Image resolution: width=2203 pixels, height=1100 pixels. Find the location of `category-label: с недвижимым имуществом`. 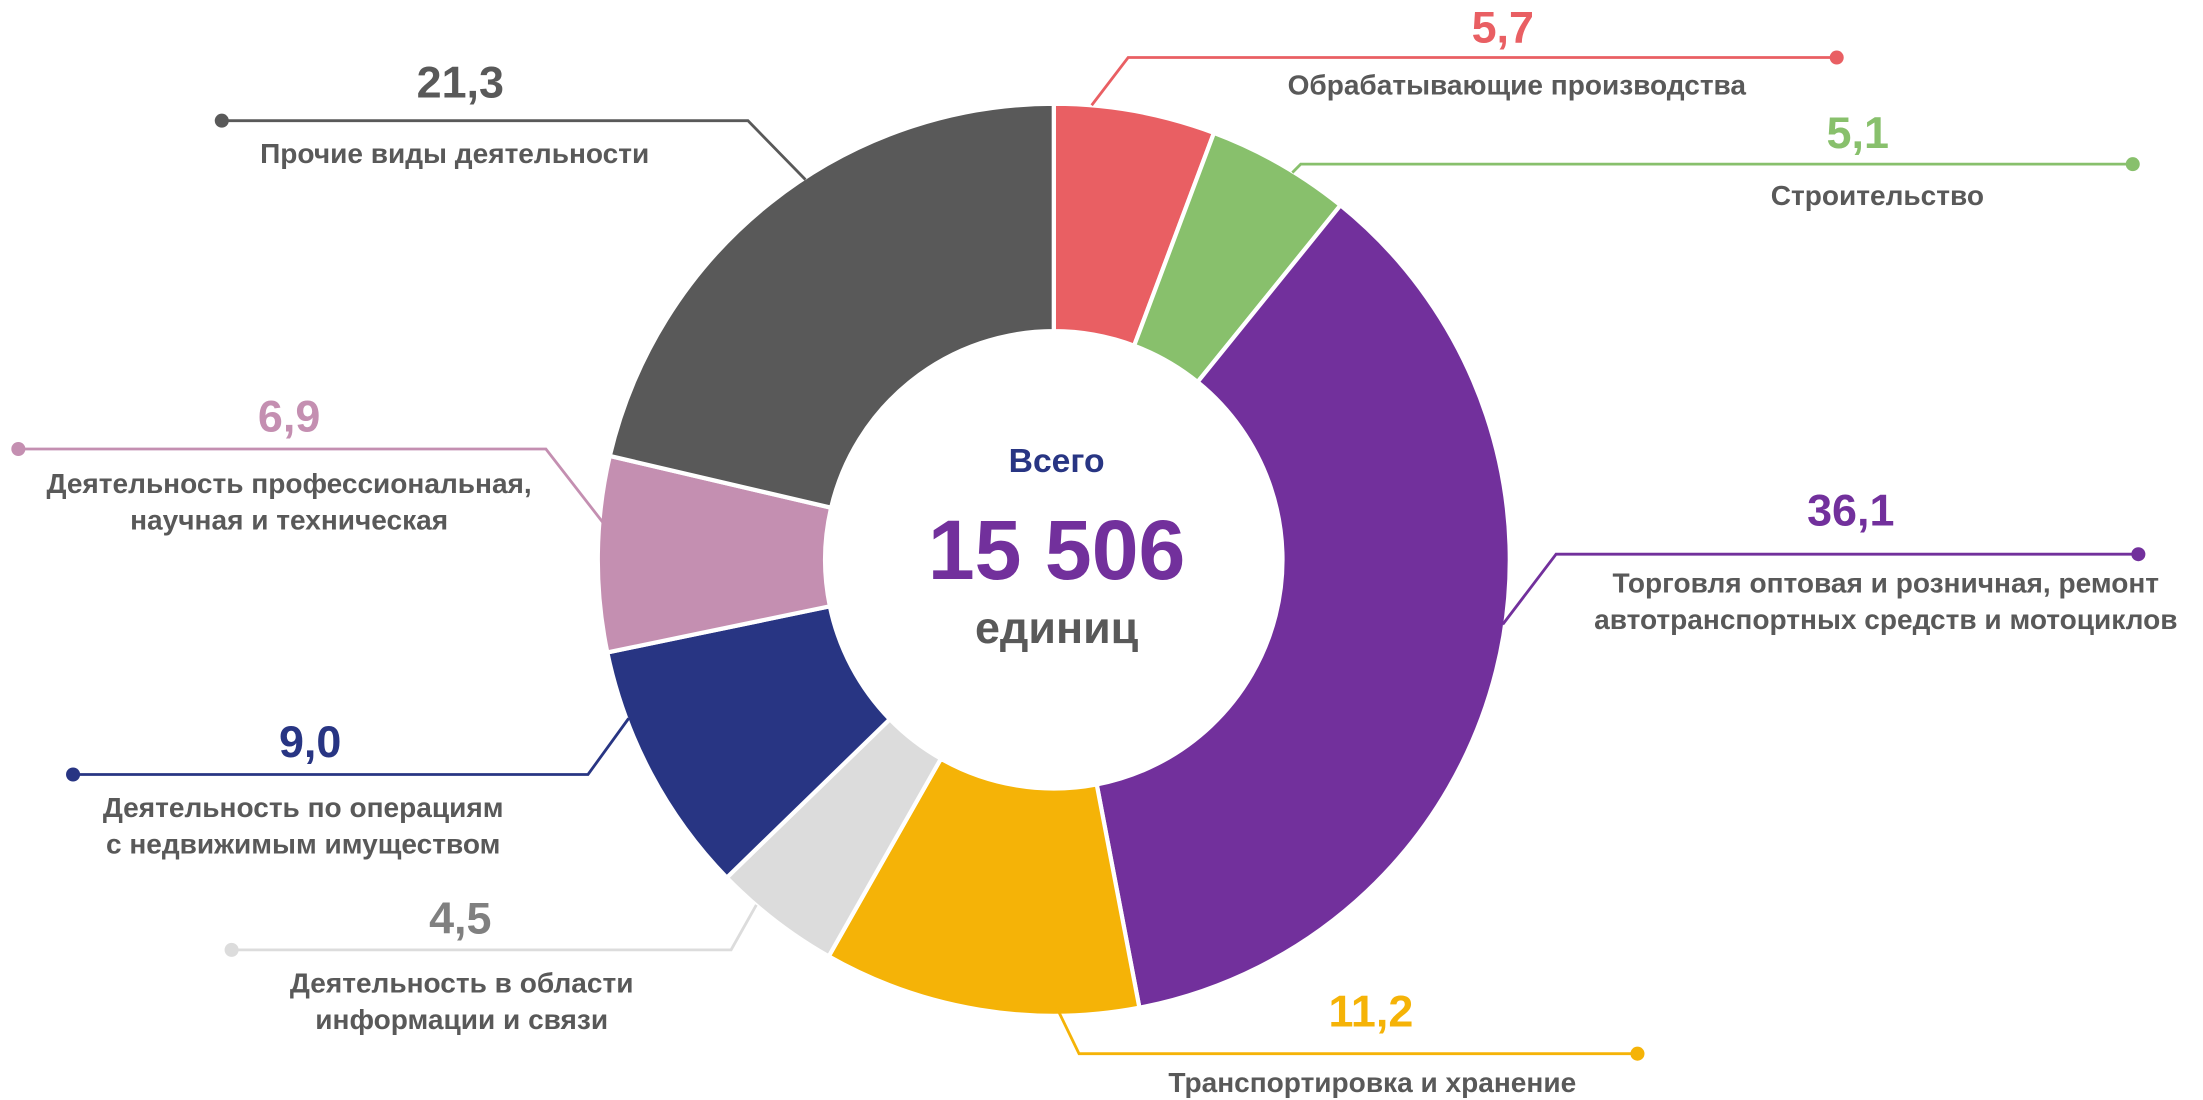

category-label: с недвижимым имуществом is located at coordinates (303, 843).